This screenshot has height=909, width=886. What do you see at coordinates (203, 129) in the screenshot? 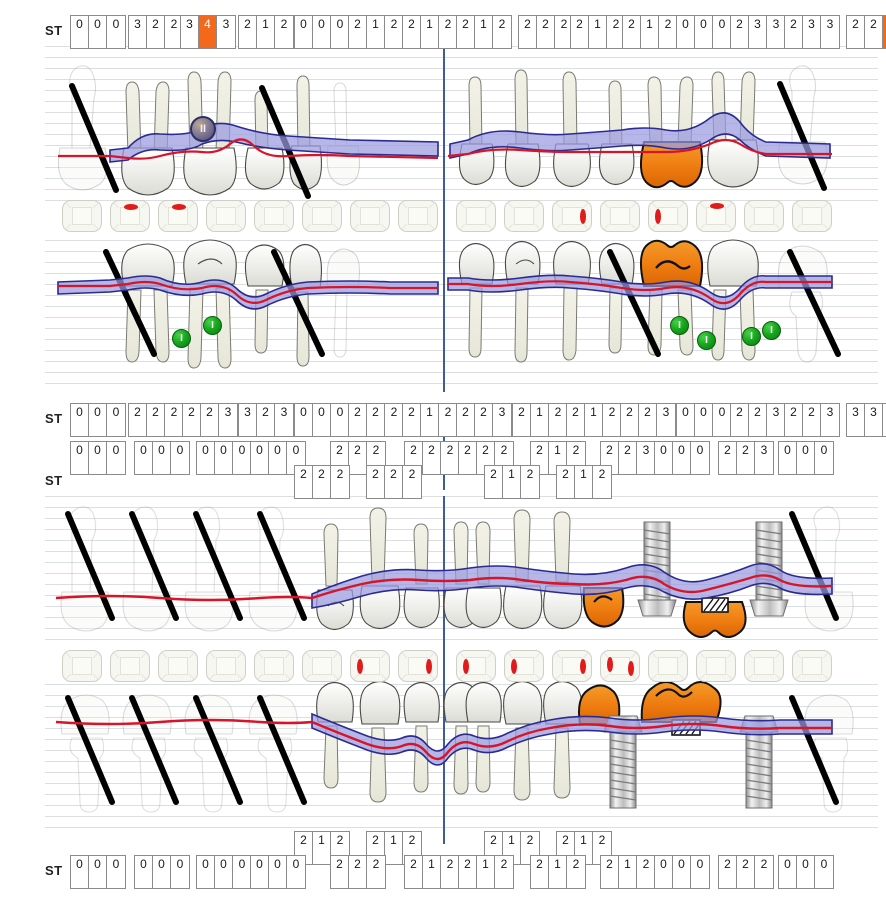
I see `mobility-marker: II` at bounding box center [203, 129].